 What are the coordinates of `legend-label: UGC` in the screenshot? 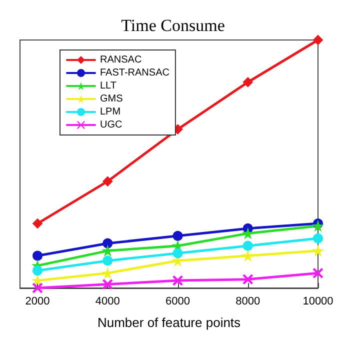 It's located at (111, 125).